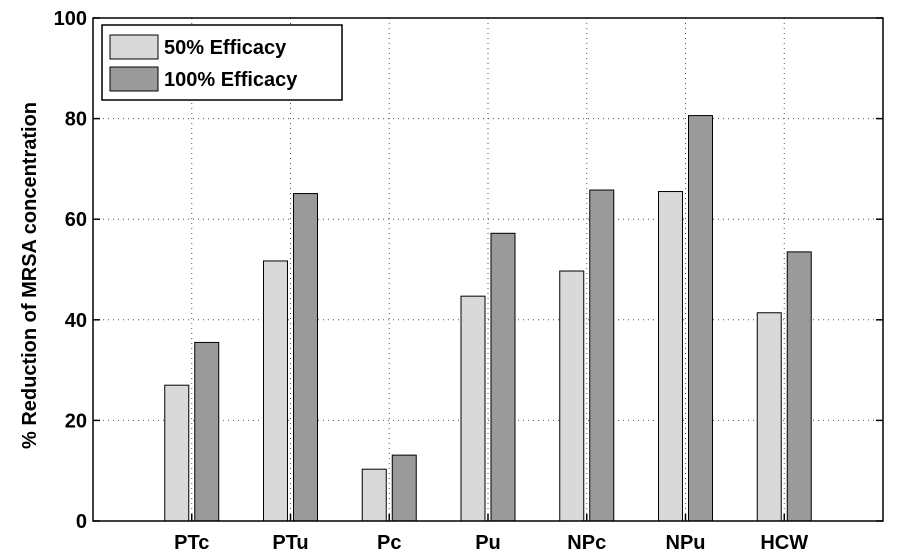 The image size is (909, 555). What do you see at coordinates (76, 421) in the screenshot?
I see `y-tick-label: 20` at bounding box center [76, 421].